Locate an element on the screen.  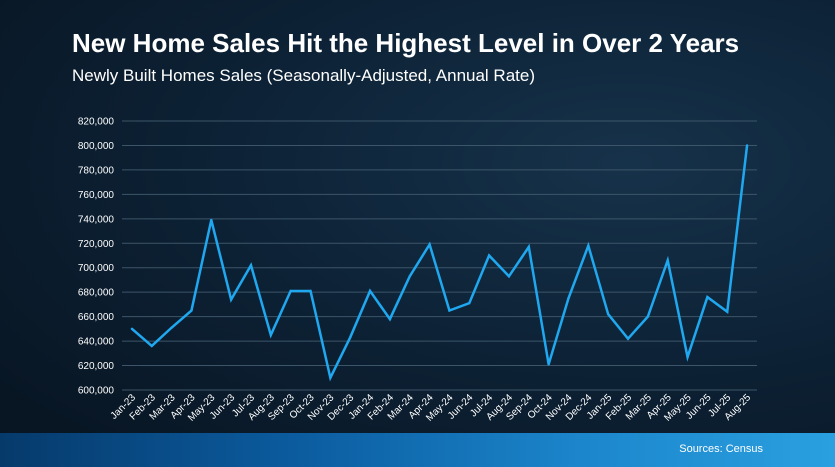
y-tick-label: 700,000 is located at coordinates (96, 268).